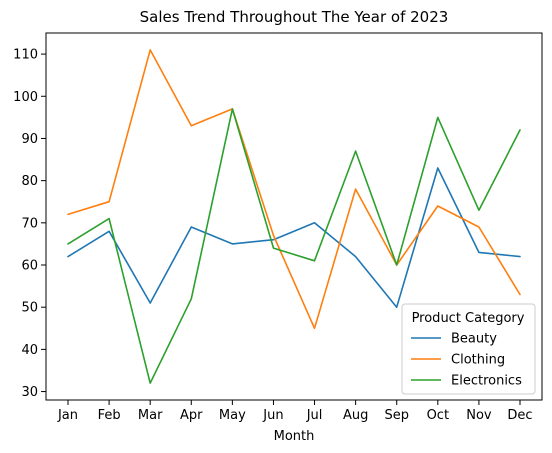 Image resolution: width=552 pixels, height=453 pixels. Describe the element at coordinates (272, 415) in the screenshot. I see `x-tick-label: Jun` at that location.